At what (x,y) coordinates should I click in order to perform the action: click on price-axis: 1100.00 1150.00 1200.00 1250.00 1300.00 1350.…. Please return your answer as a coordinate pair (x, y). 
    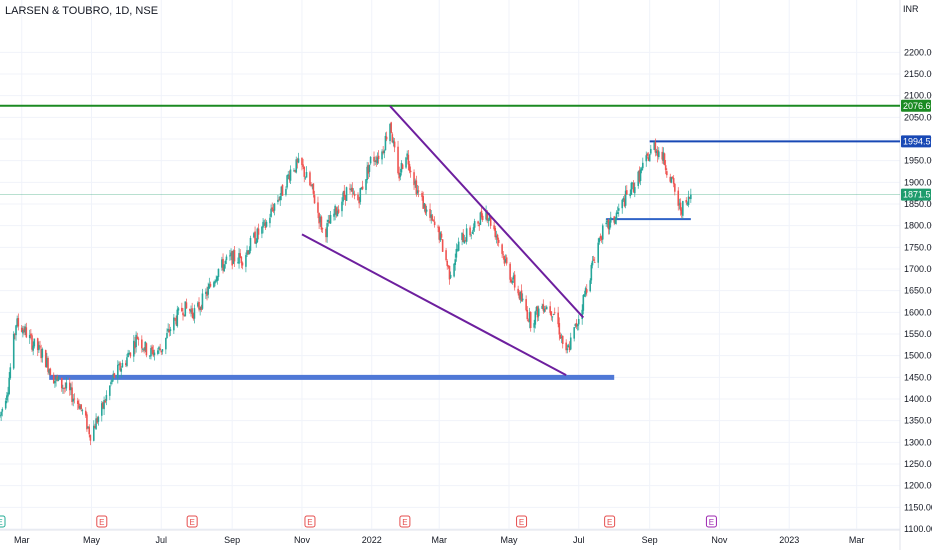
    Looking at the image, I should click on (916, 290).